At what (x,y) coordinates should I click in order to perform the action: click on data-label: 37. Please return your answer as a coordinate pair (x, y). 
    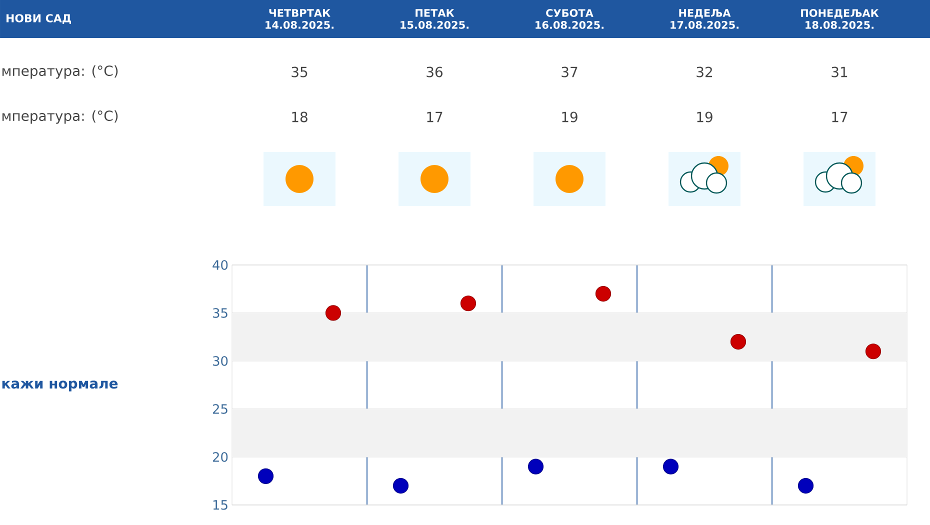
    Looking at the image, I should click on (570, 72).